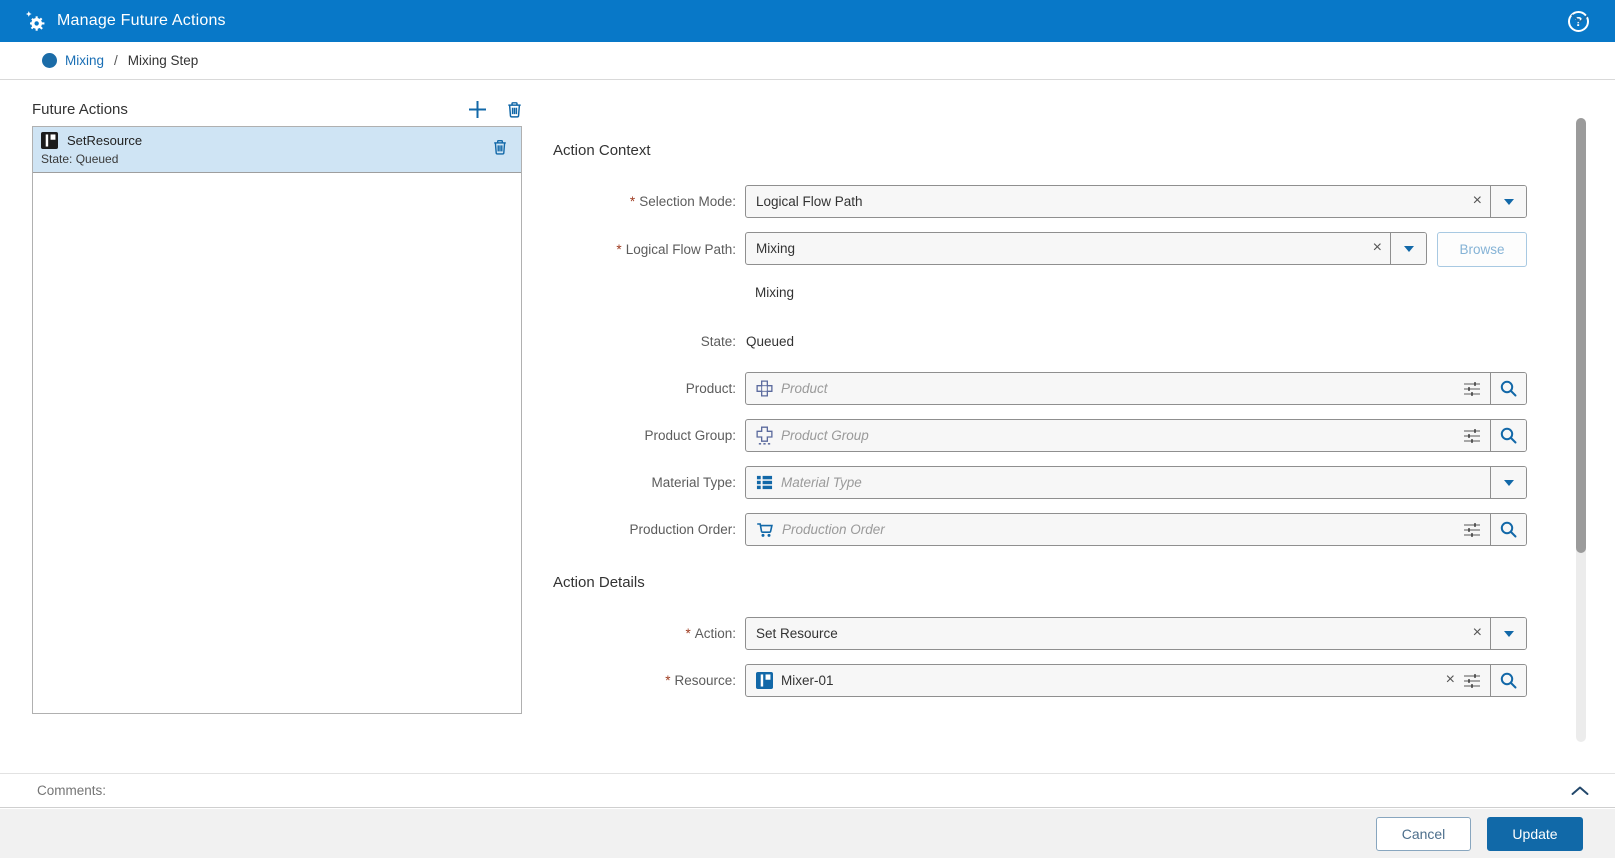 Image resolution: width=1615 pixels, height=866 pixels. I want to click on update-button: Update, so click(1535, 833).